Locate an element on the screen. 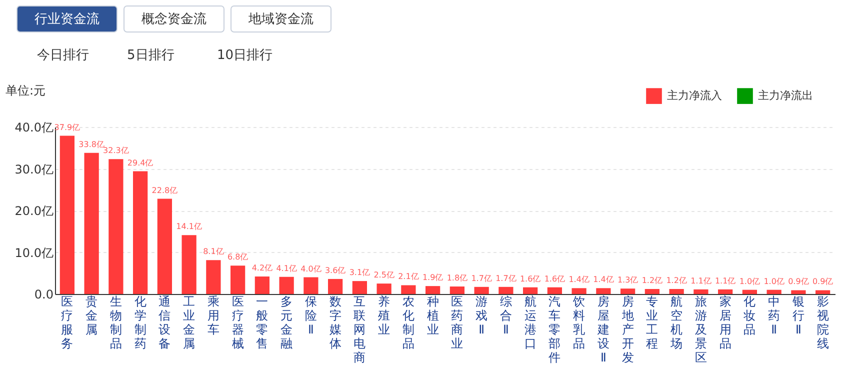 The height and width of the screenshot is (369, 865). data-label: 4.1亿 is located at coordinates (286, 268).